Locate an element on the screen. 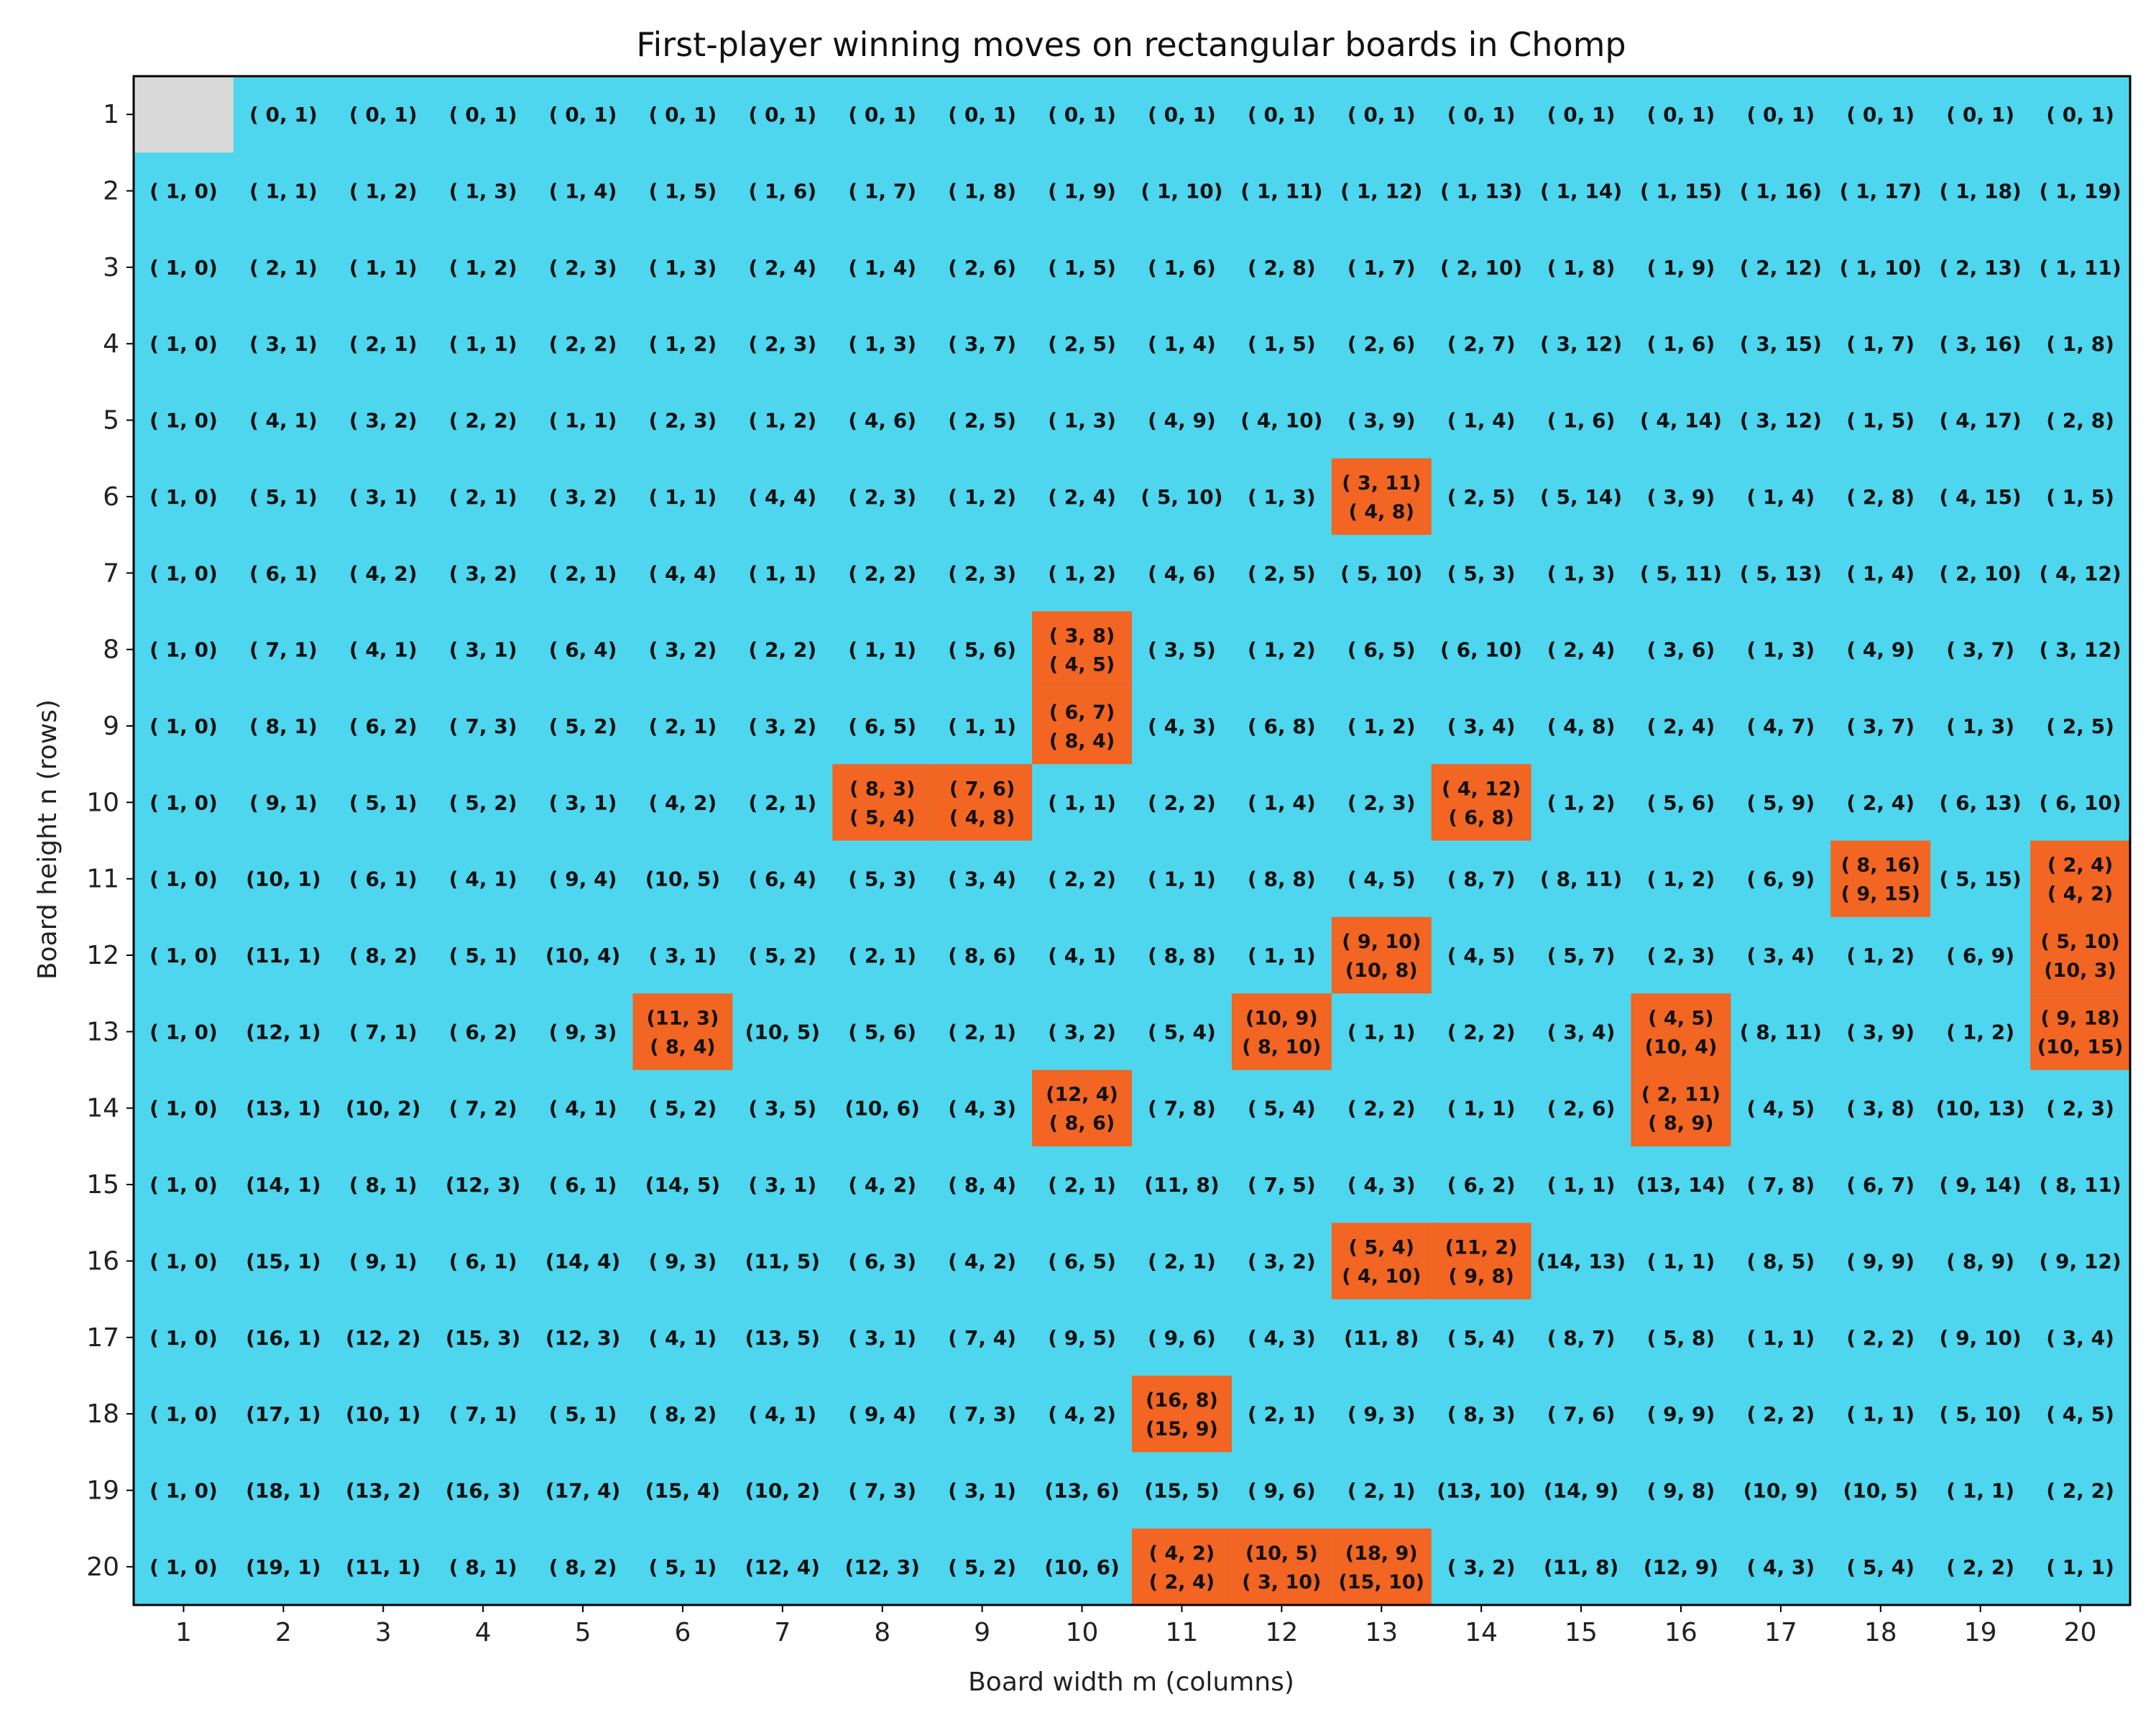 The width and height of the screenshot is (2156, 1725). table-cell: ( 9, 1) is located at coordinates (283, 802).